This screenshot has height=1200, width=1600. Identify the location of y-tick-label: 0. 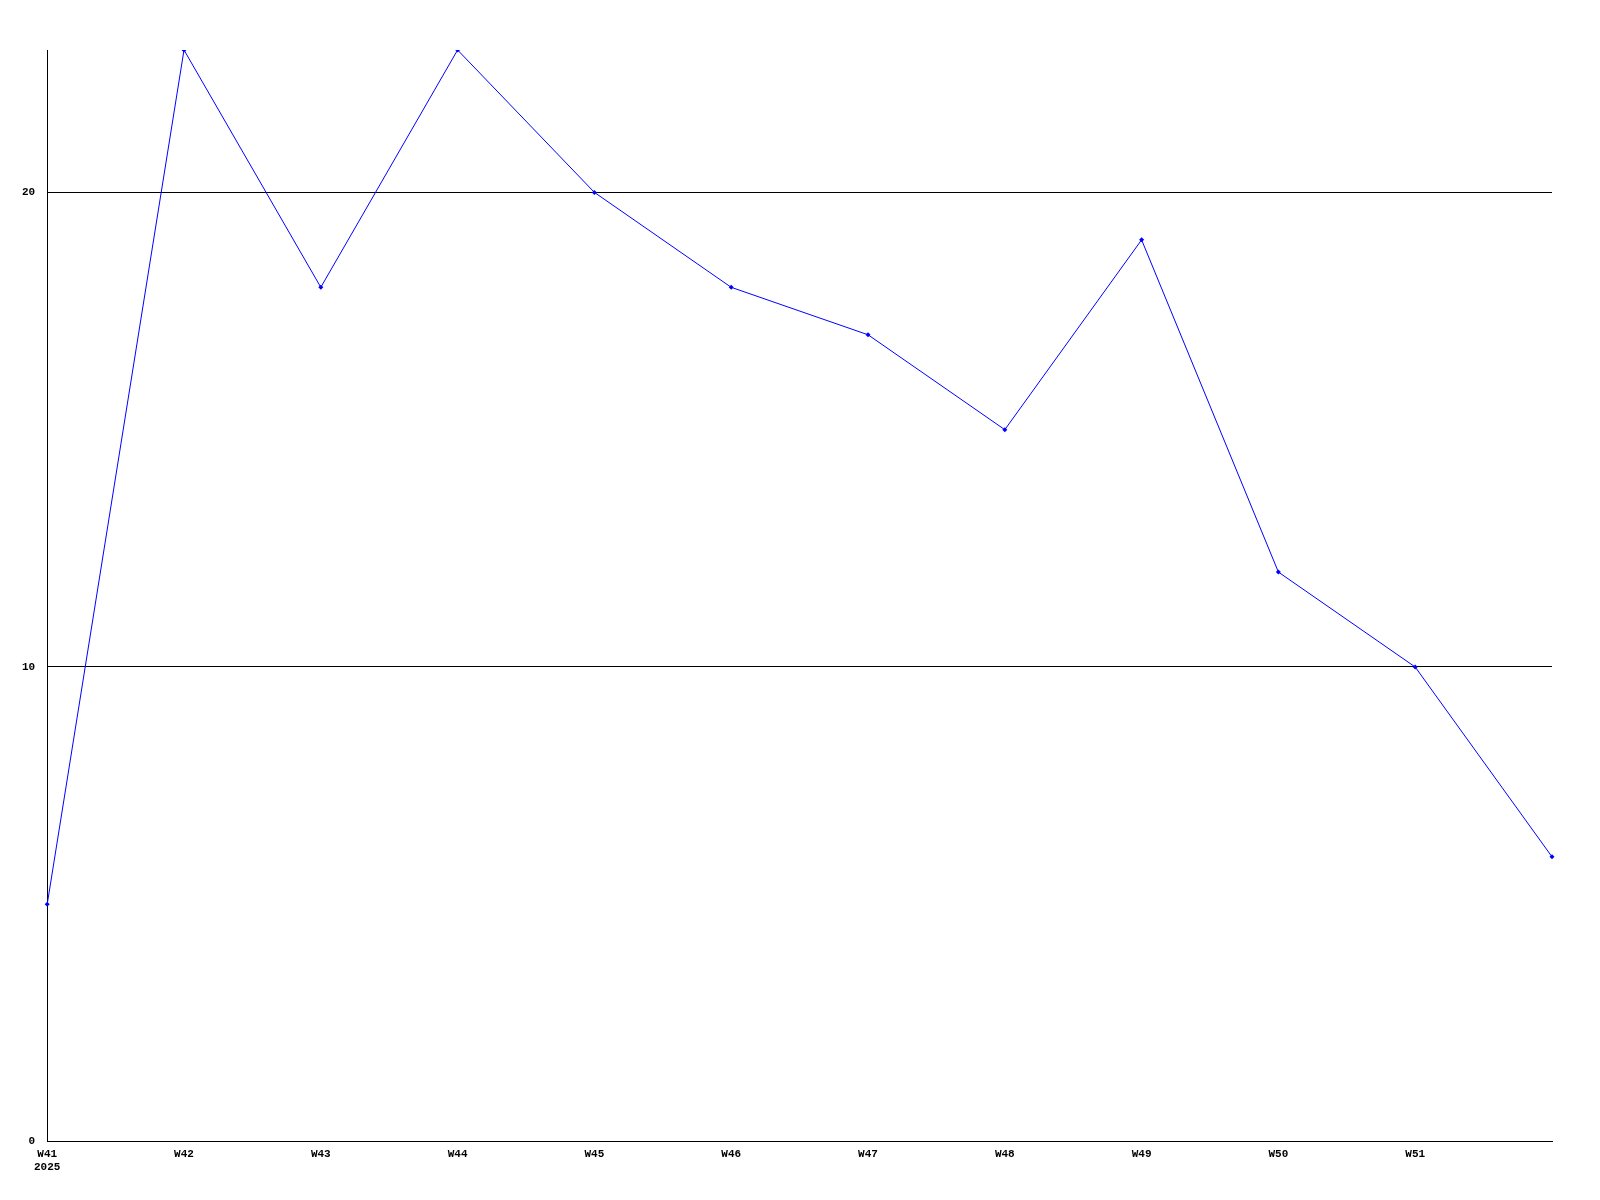
(32, 1141).